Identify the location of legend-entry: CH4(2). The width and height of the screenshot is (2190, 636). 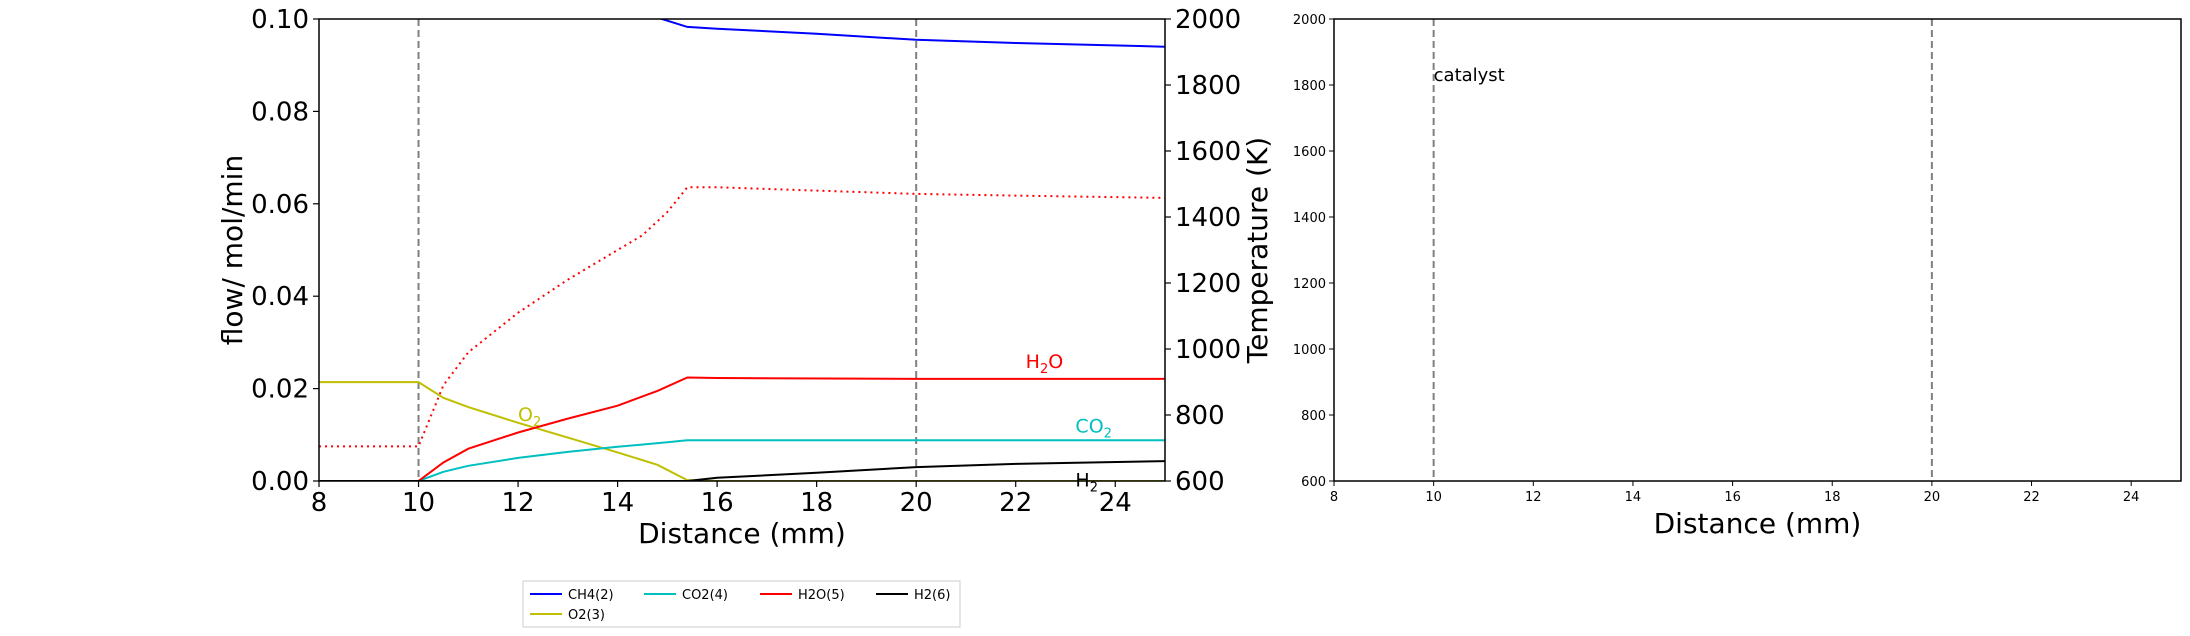
(591, 595).